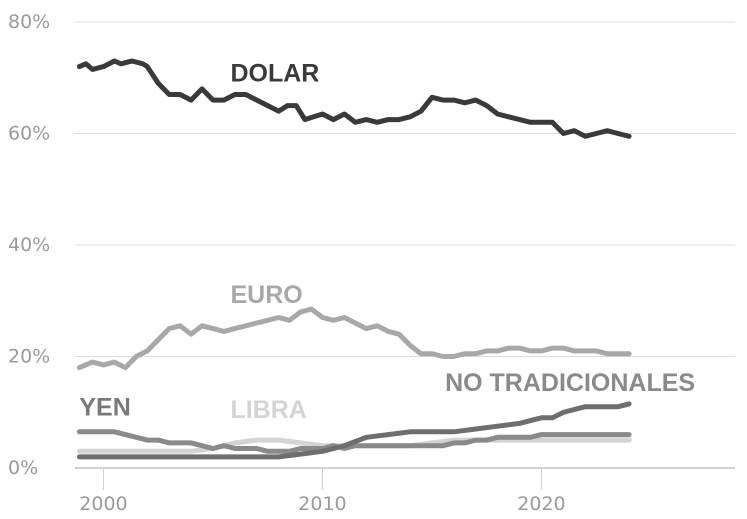 This screenshot has width=747, height=519. What do you see at coordinates (541, 504) in the screenshot?
I see `x-tick-label: 2020` at bounding box center [541, 504].